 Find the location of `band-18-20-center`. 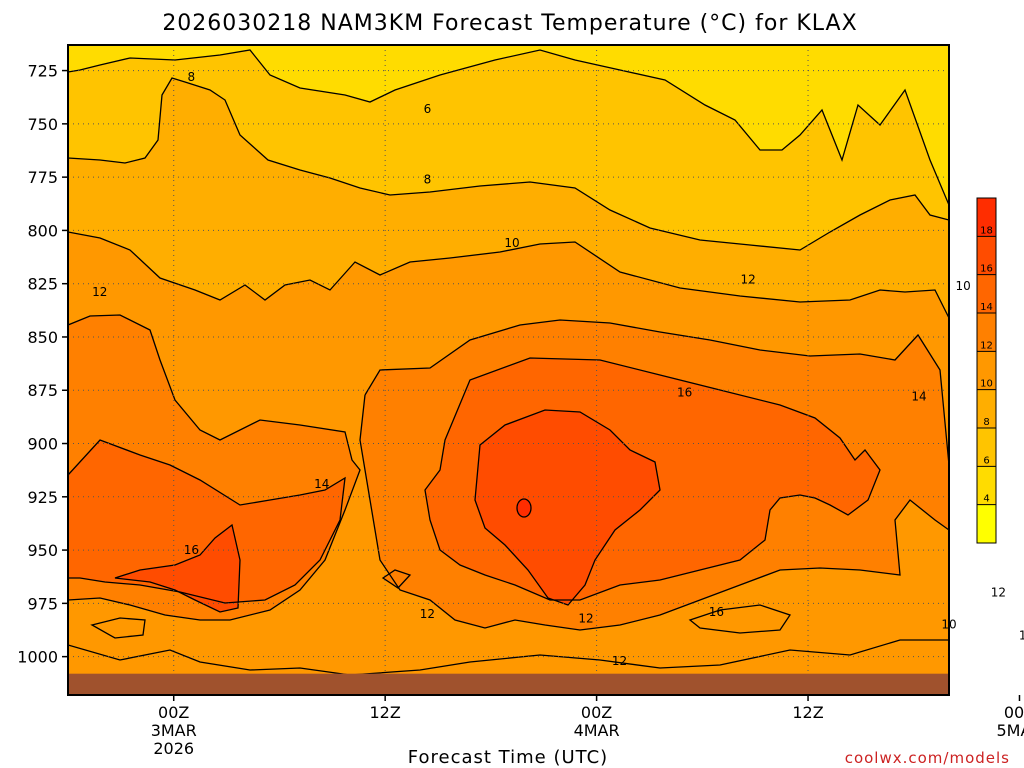

band-18-20-center is located at coordinates (524, 508).